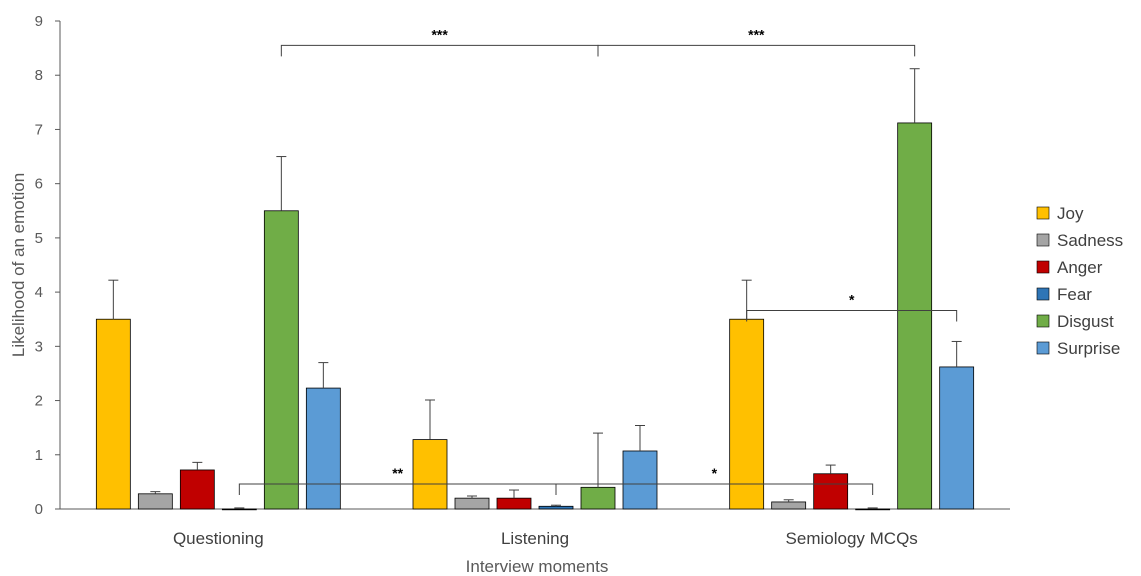 This screenshot has height=576, width=1141. Describe the element at coordinates (39, 346) in the screenshot. I see `y-tick-label: 3` at that location.